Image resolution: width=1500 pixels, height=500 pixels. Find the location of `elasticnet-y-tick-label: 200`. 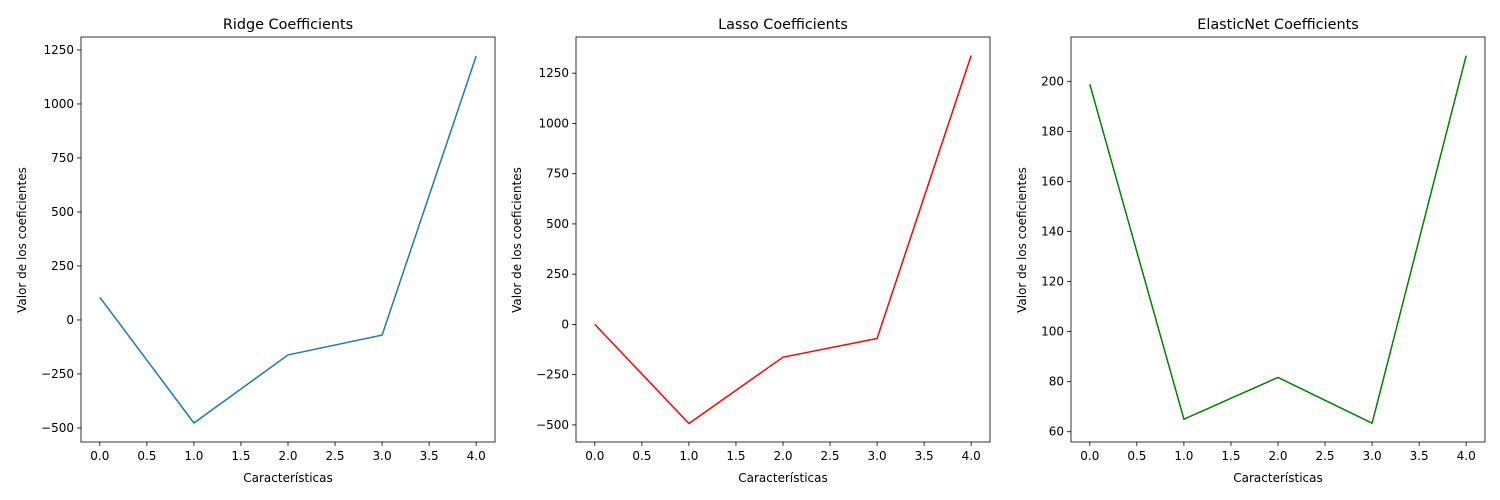

elasticnet-y-tick-label: 200 is located at coordinates (1052, 81).